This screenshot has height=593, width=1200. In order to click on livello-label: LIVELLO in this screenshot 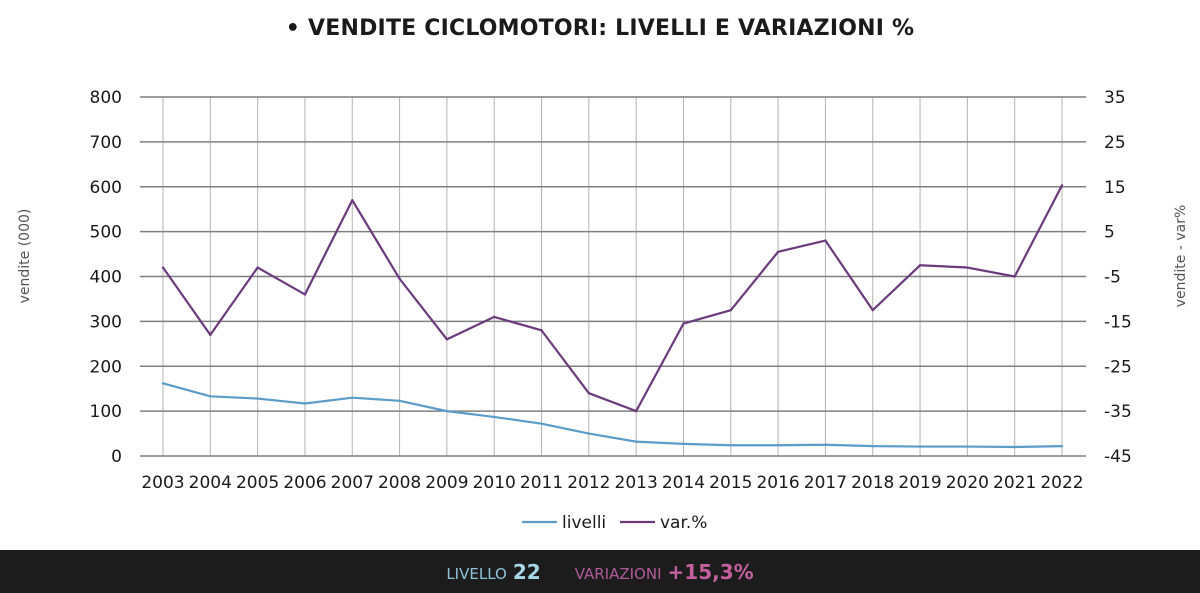, I will do `click(476, 573)`.